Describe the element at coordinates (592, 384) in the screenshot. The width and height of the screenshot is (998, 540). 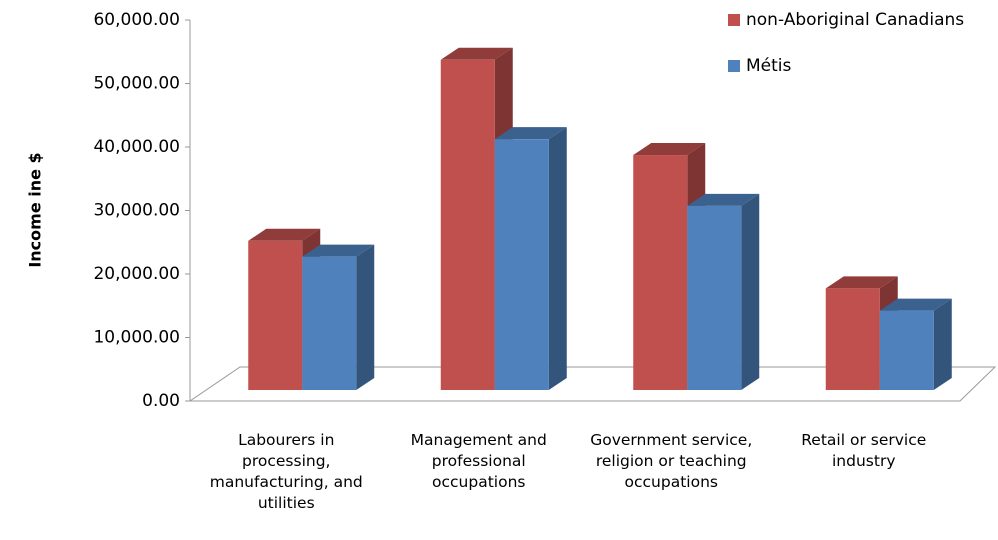
I see `floor` at that location.